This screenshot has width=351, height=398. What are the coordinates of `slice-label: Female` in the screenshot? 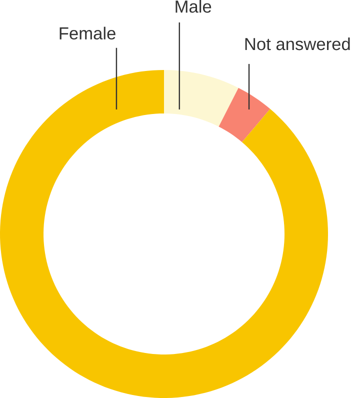 It's located at (88, 33).